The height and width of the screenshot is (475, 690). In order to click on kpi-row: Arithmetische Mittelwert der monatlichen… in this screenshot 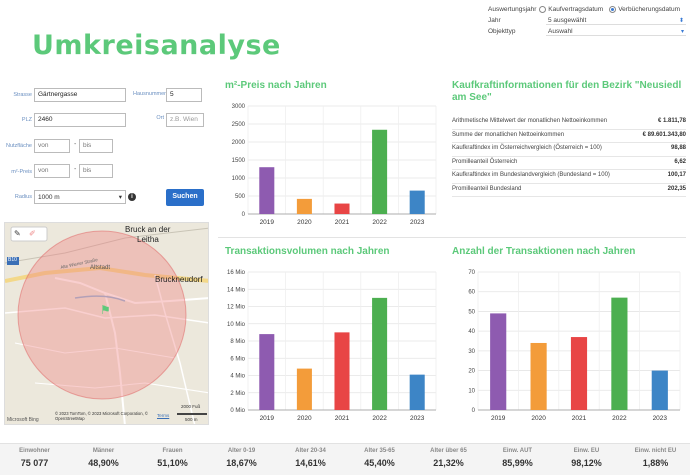, I will do `click(569, 123)`.